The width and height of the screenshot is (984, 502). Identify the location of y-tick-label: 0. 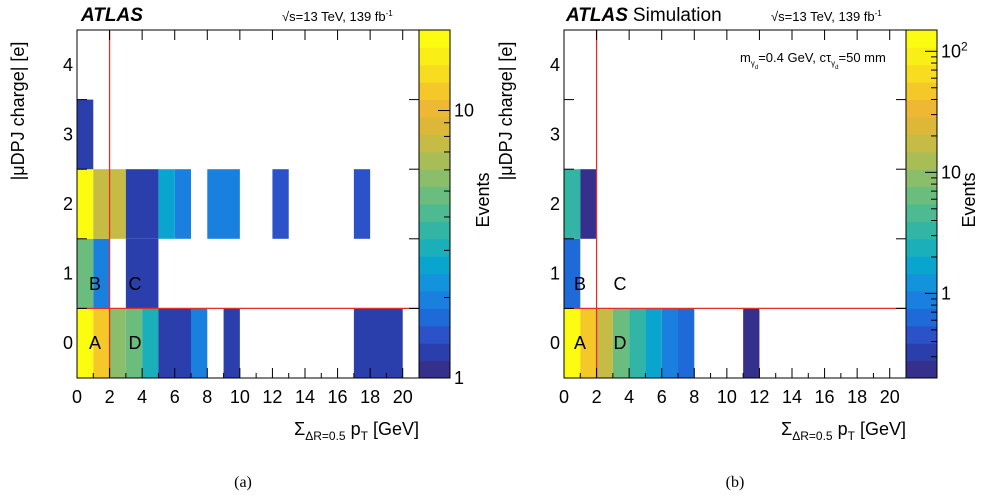
(68, 343).